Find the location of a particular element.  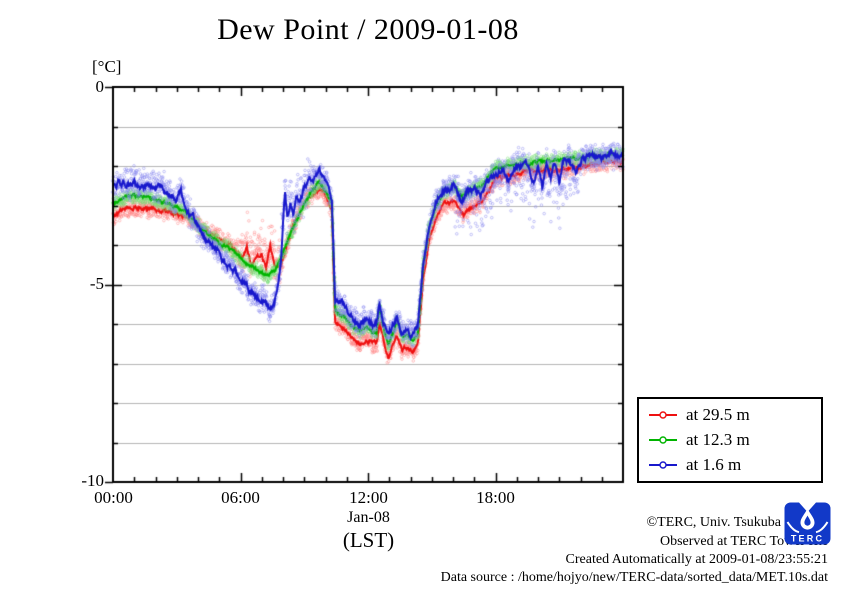

x-axis-timezone-label: (LST) is located at coordinates (368, 540).